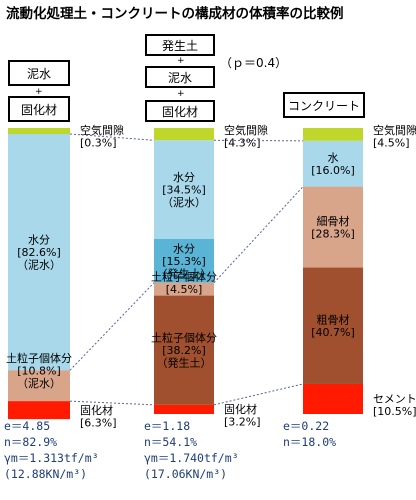  What do you see at coordinates (333, 170) in the screenshot?
I see `bar-segment-label: [16.0%]` at bounding box center [333, 170].